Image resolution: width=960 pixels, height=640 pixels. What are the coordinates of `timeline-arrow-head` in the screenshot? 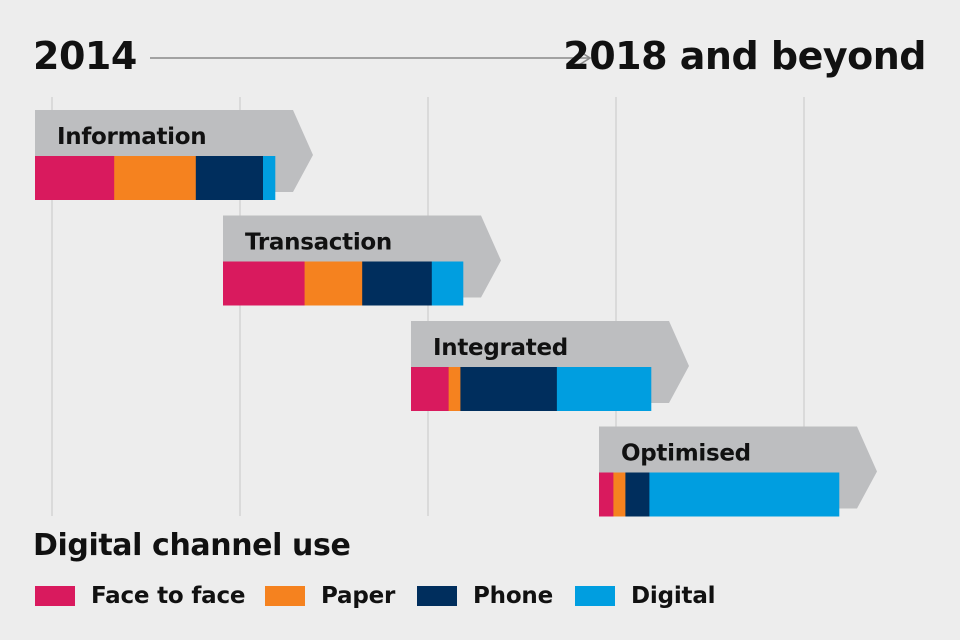 It's located at (585, 58).